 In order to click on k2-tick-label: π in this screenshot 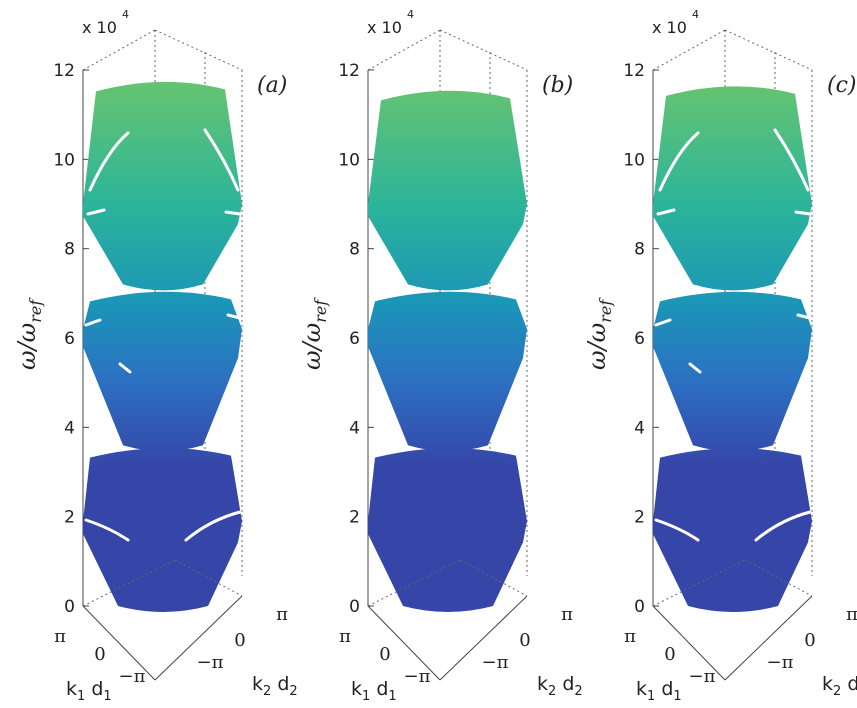, I will do `click(567, 614)`.